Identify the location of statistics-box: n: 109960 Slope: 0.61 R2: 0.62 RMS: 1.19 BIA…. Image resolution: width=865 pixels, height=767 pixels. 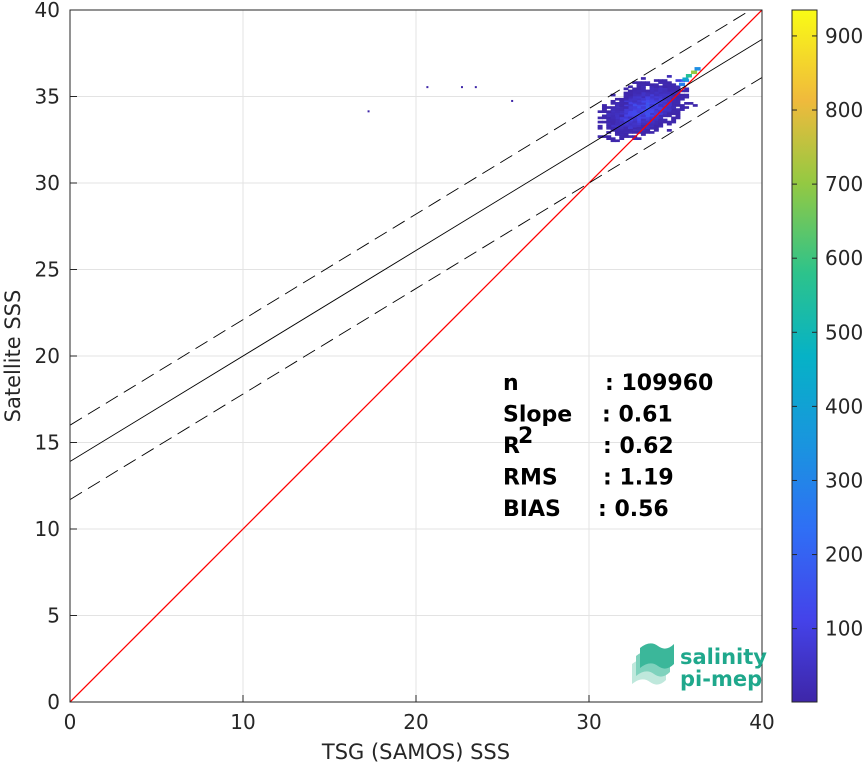
(608, 446).